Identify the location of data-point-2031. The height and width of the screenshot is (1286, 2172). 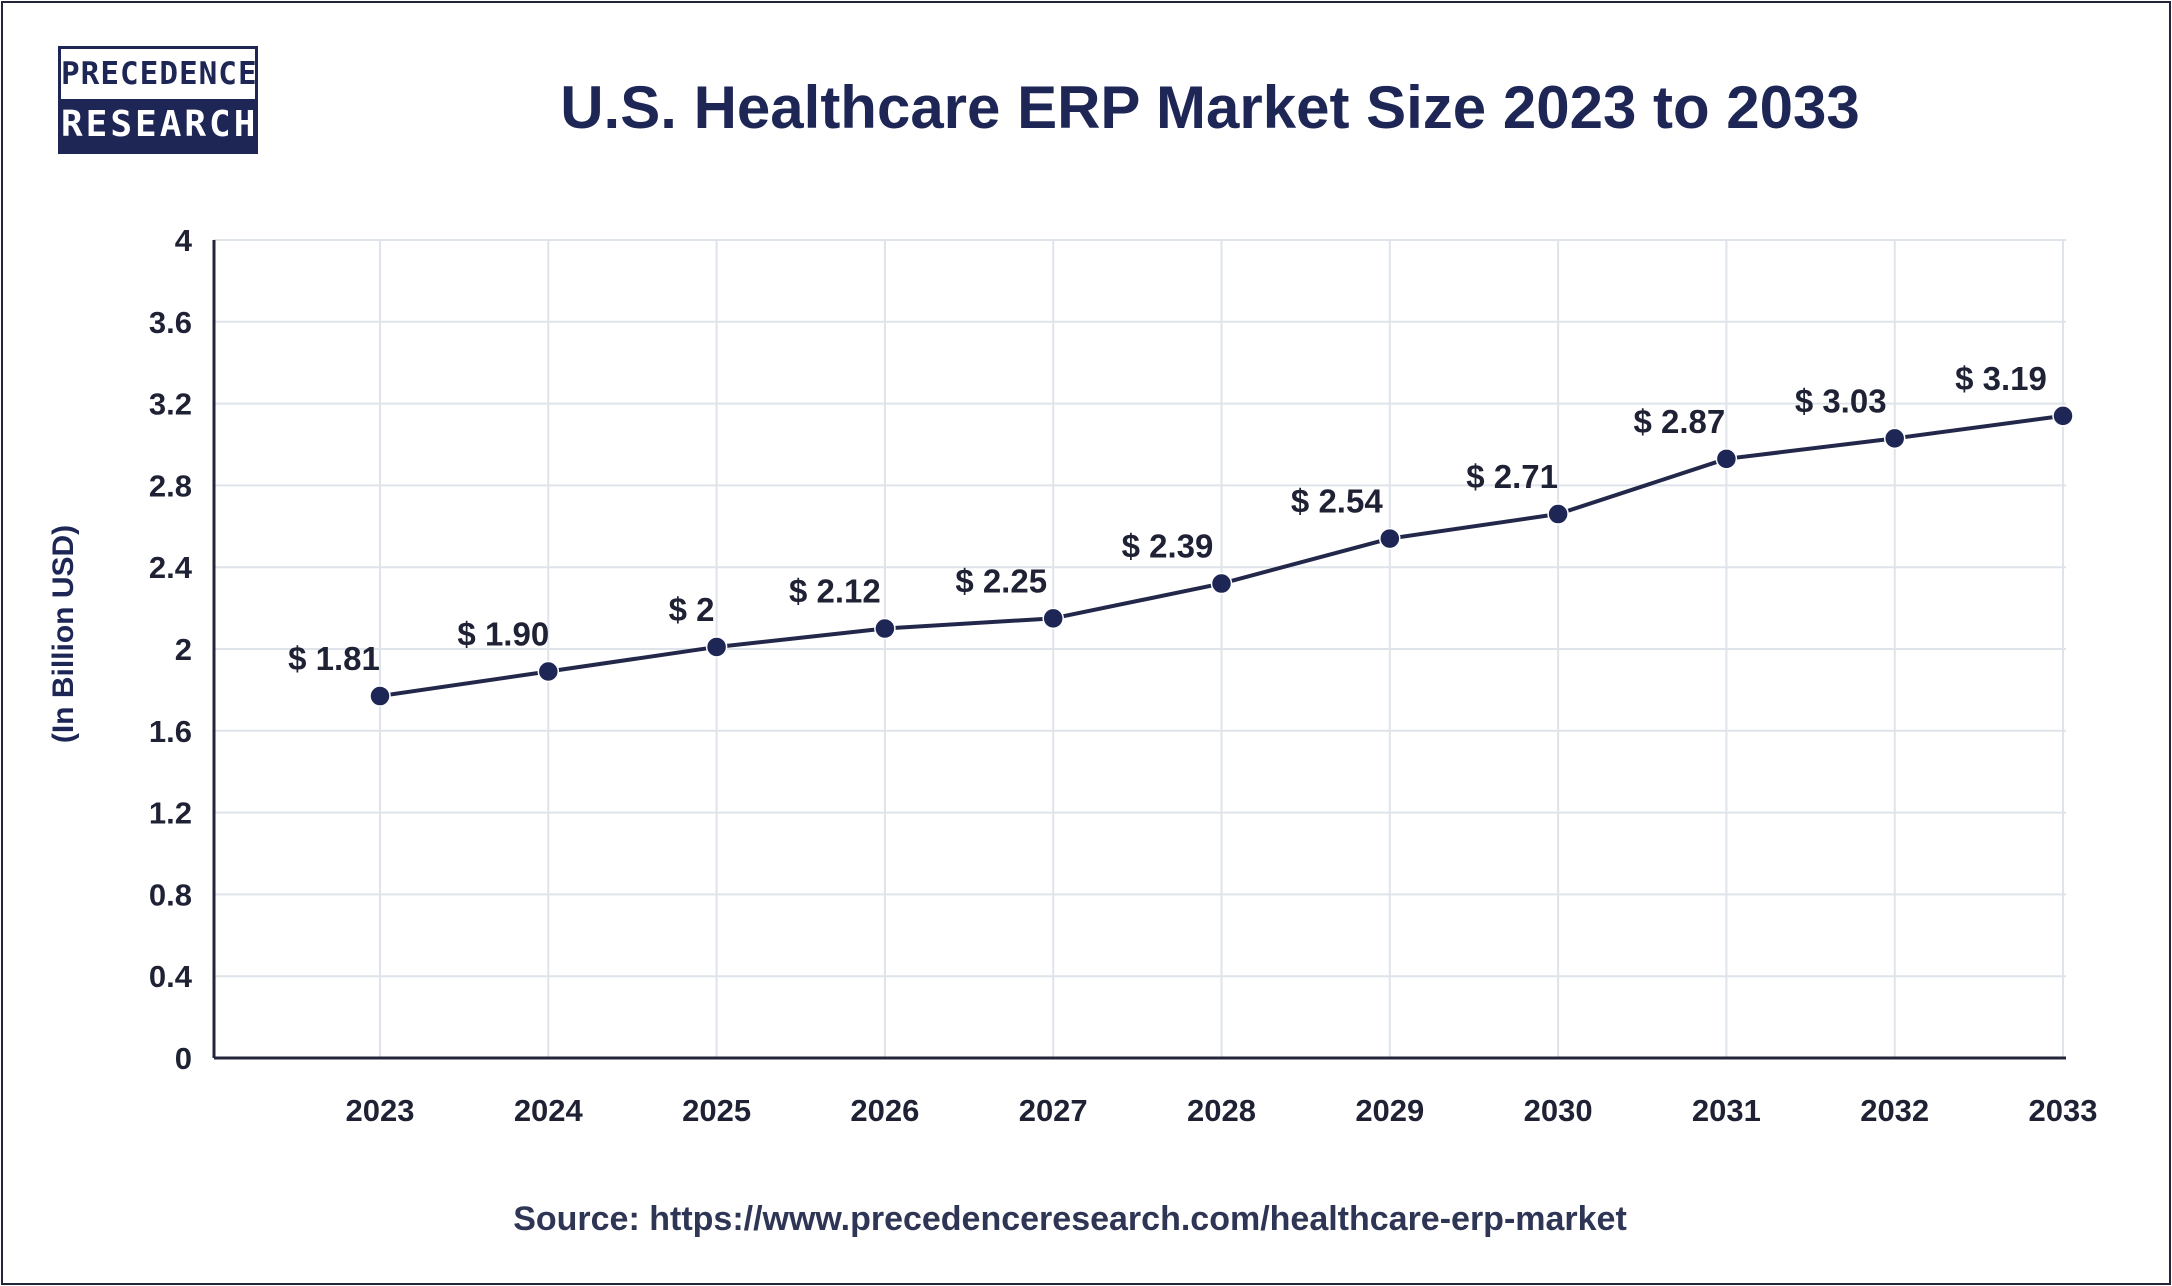
(1726, 459).